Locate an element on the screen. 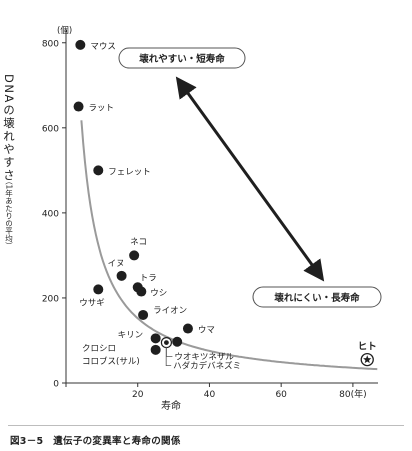  data-point-label: ネコ is located at coordinates (138, 242).